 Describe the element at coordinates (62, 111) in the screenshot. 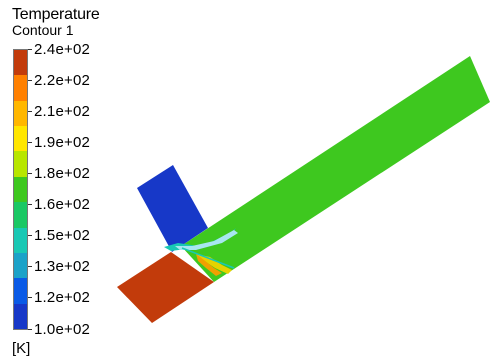

I see `tick-label: 2.1e+02` at that location.